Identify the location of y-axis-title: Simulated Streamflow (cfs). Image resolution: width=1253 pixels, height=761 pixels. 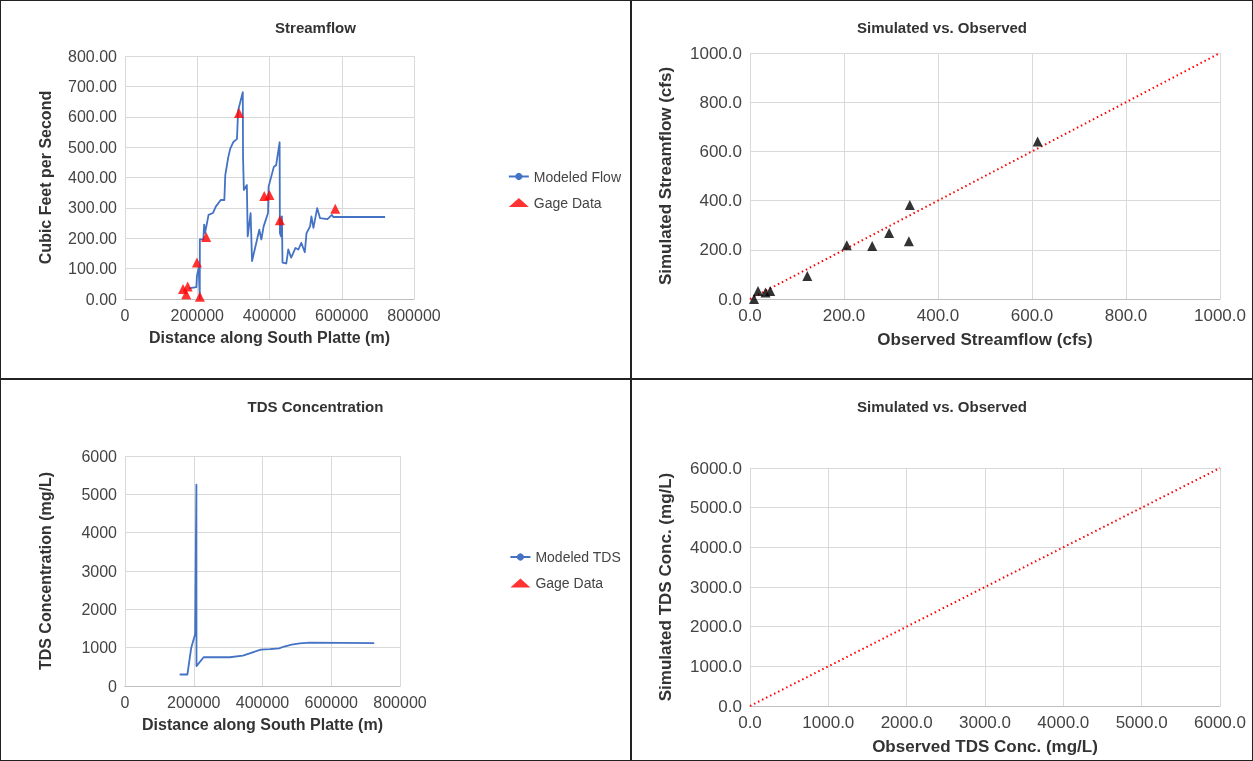
(665, 176).